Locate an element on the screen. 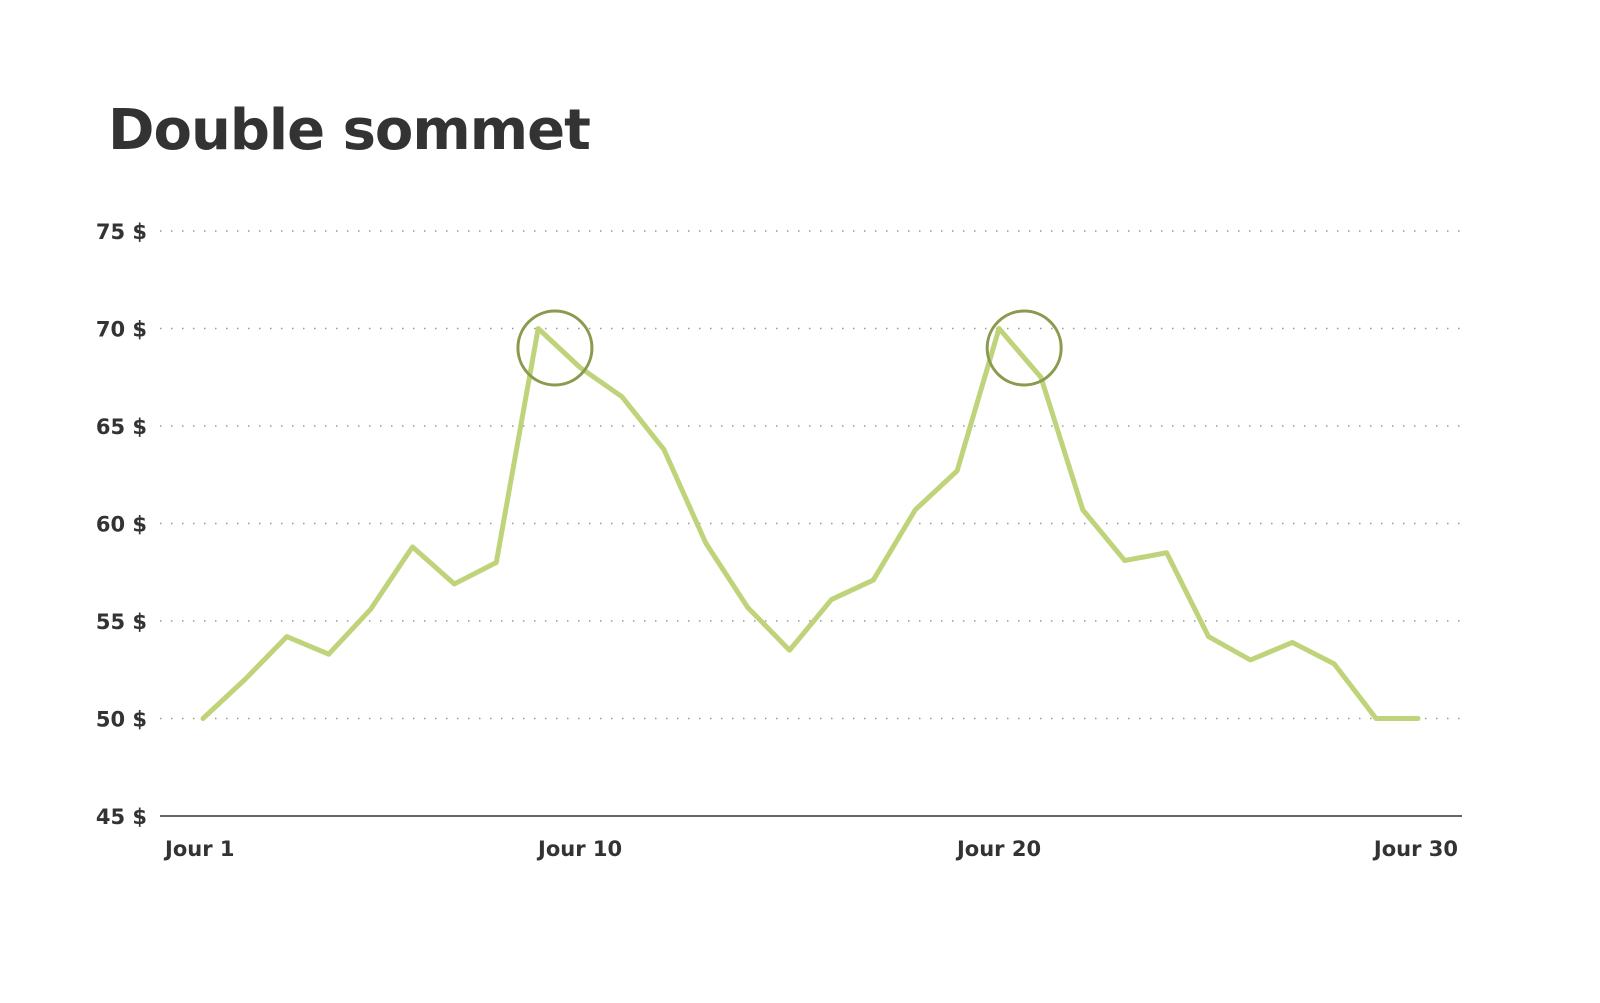 The height and width of the screenshot is (1003, 1600). y-tick-label: 45 $ is located at coordinates (121, 817).